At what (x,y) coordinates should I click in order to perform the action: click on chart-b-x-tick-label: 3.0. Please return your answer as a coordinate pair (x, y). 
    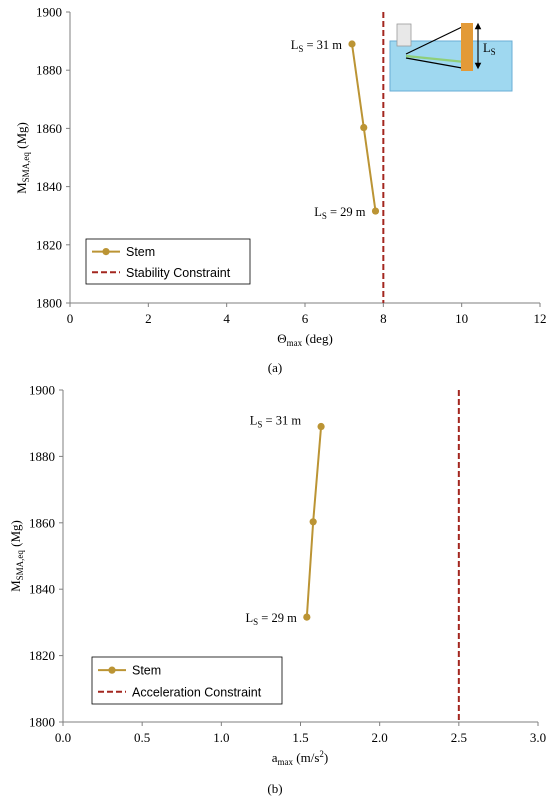
    Looking at the image, I should click on (538, 737).